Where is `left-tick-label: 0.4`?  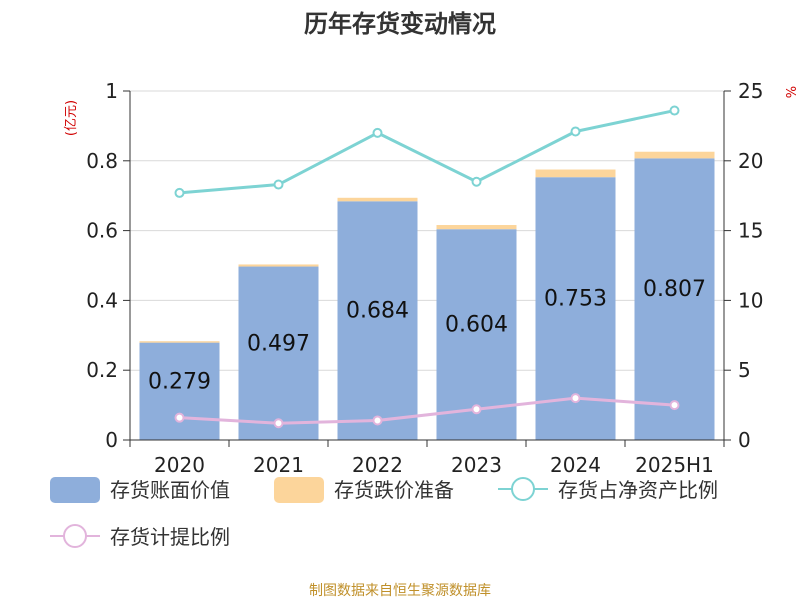
left-tick-label: 0.4 is located at coordinates (102, 300).